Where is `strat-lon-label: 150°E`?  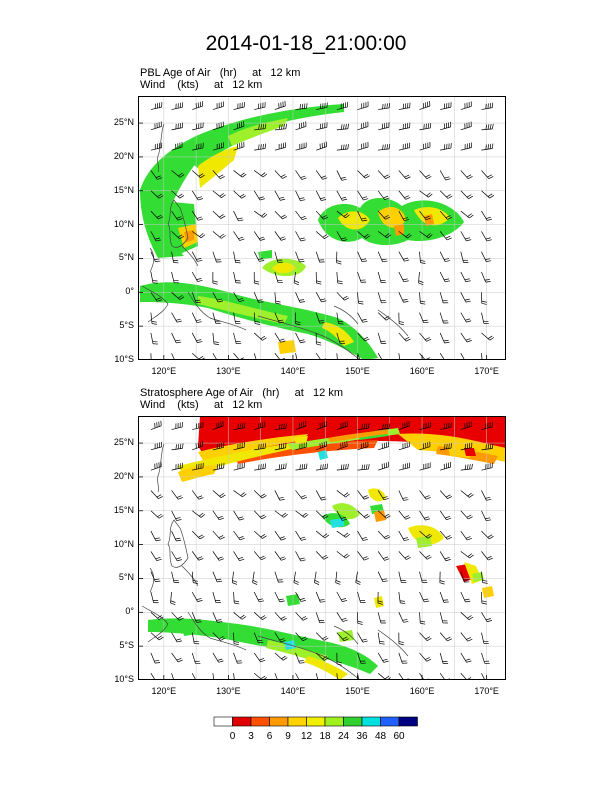
strat-lon-label: 150°E is located at coordinates (357, 691).